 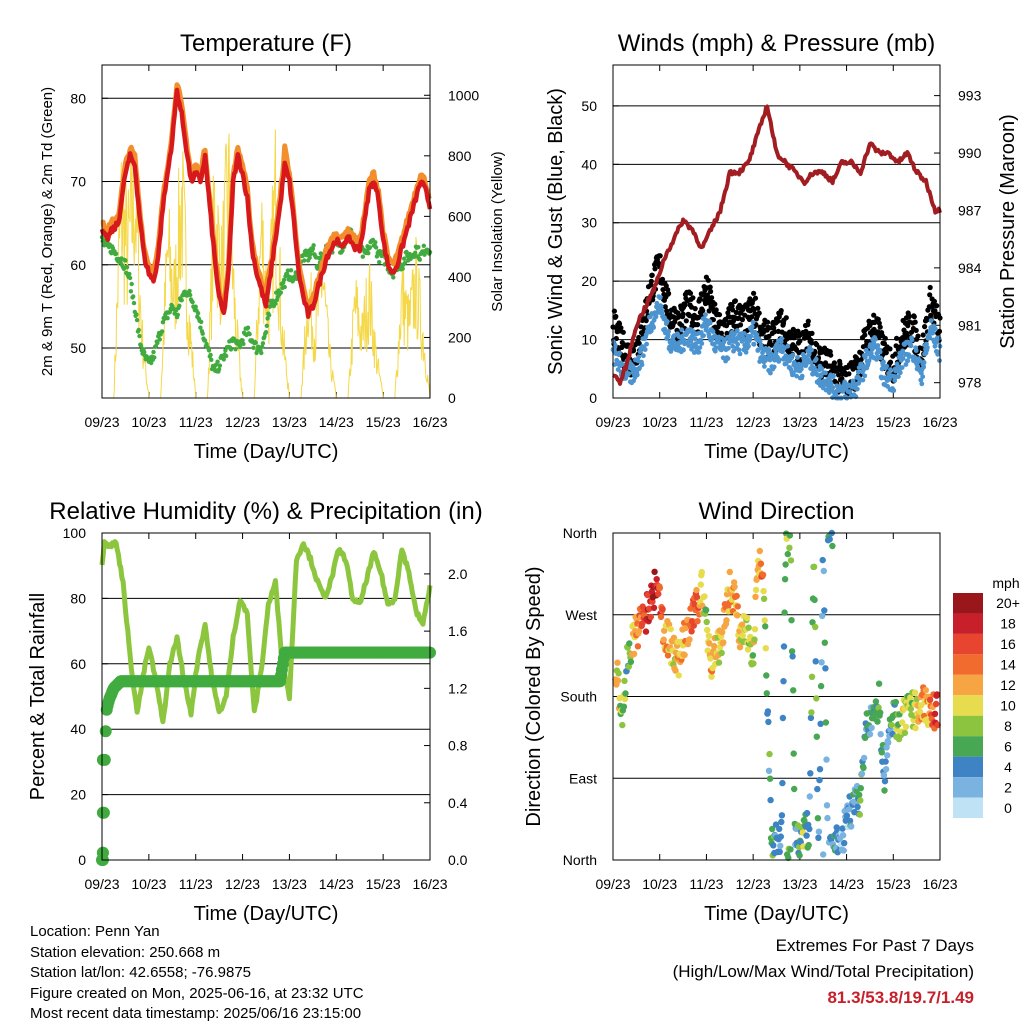 What do you see at coordinates (612, 884) in the screenshot?
I see `x-tick-label: 09/23` at bounding box center [612, 884].